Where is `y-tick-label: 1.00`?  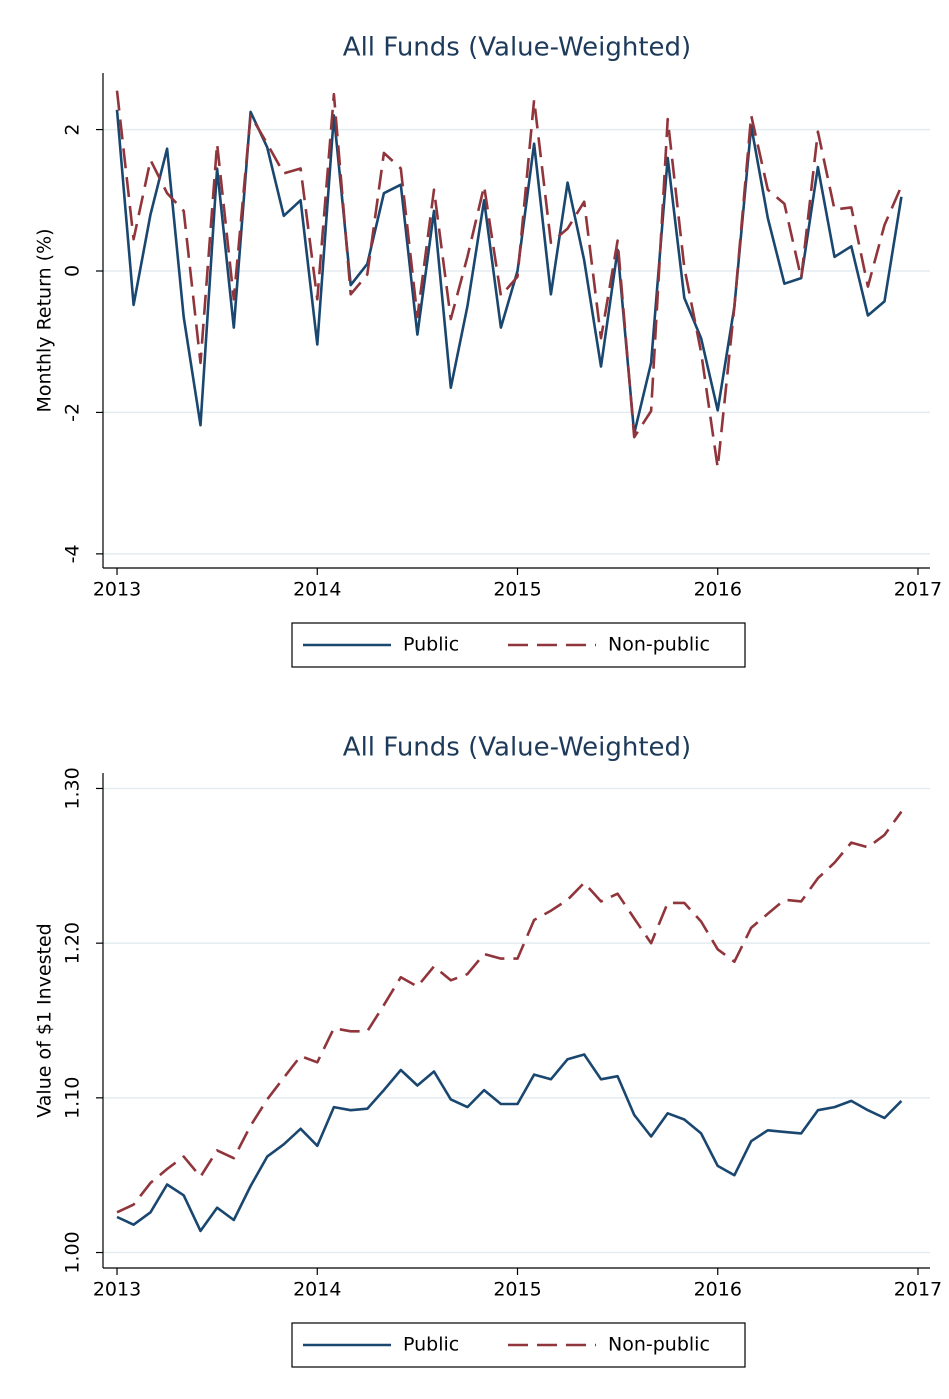
y-tick-label: 1.00 is located at coordinates (73, 1252).